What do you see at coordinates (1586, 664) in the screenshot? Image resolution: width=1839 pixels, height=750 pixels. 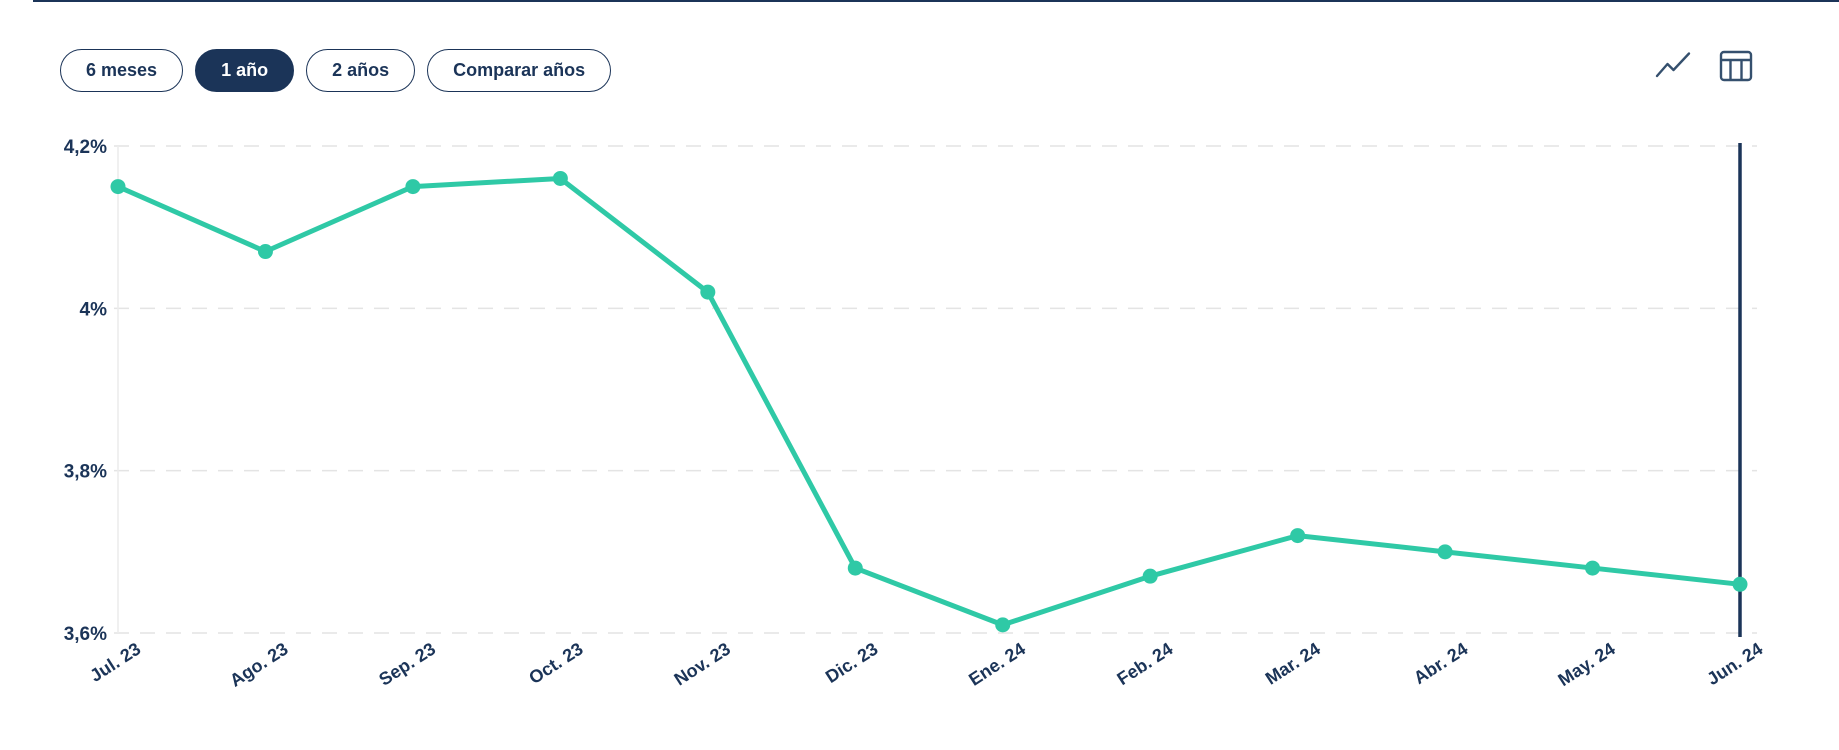 I see `x-tick-label: May. 24` at bounding box center [1586, 664].